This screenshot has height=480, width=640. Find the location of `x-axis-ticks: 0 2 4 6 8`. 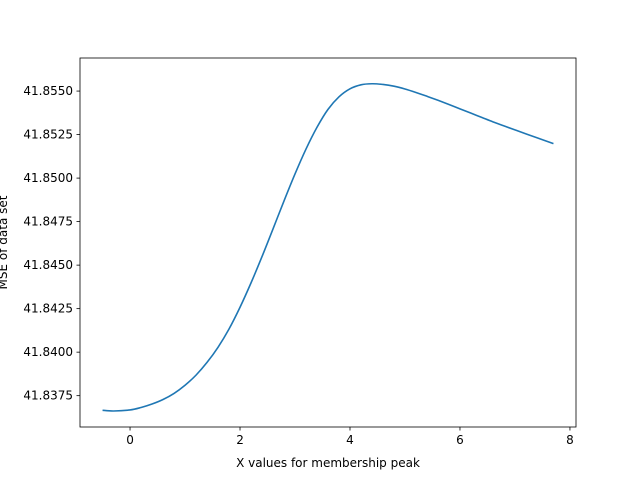

x-axis-ticks: 0 2 4 6 8 is located at coordinates (350, 437).